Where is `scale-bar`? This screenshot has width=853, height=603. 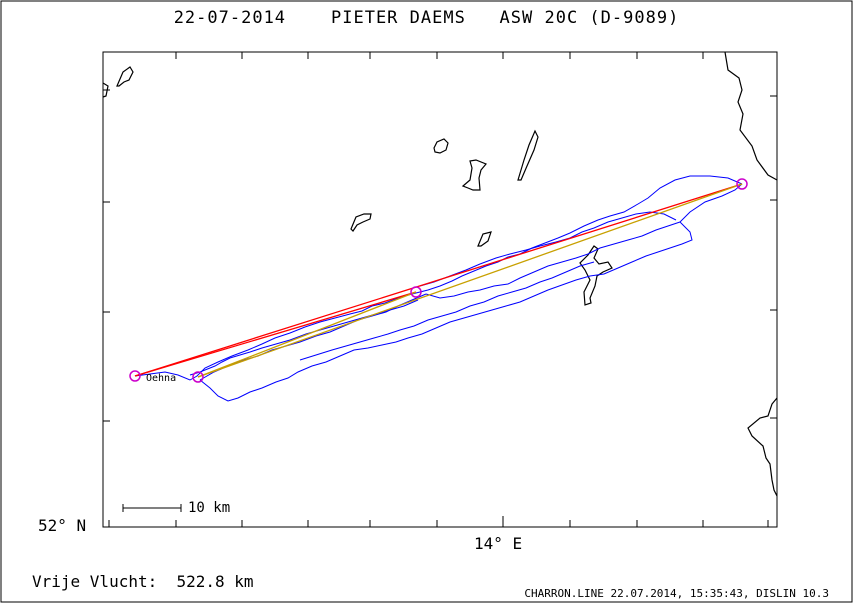
scale-bar is located at coordinates (152, 508).